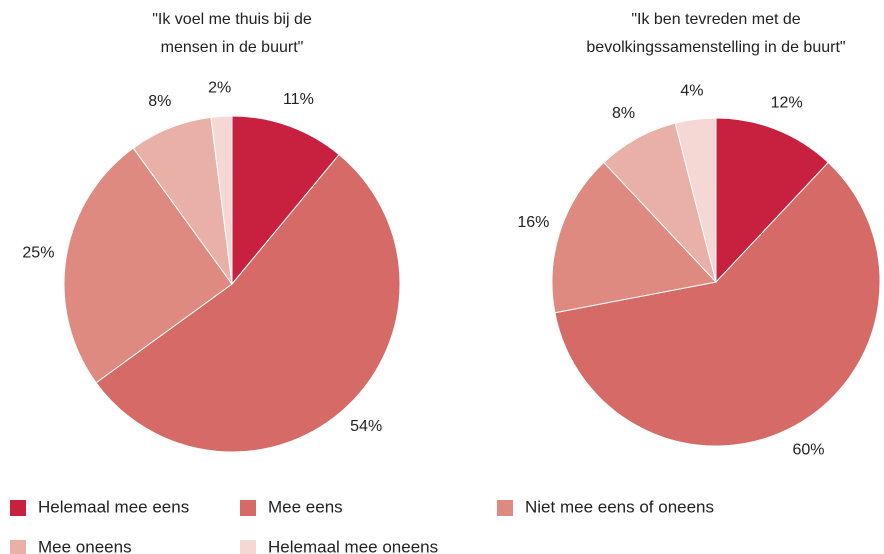 This screenshot has width=884, height=554. What do you see at coordinates (619, 506) in the screenshot?
I see `legend-label: Niet mee eens of oneens` at bounding box center [619, 506].